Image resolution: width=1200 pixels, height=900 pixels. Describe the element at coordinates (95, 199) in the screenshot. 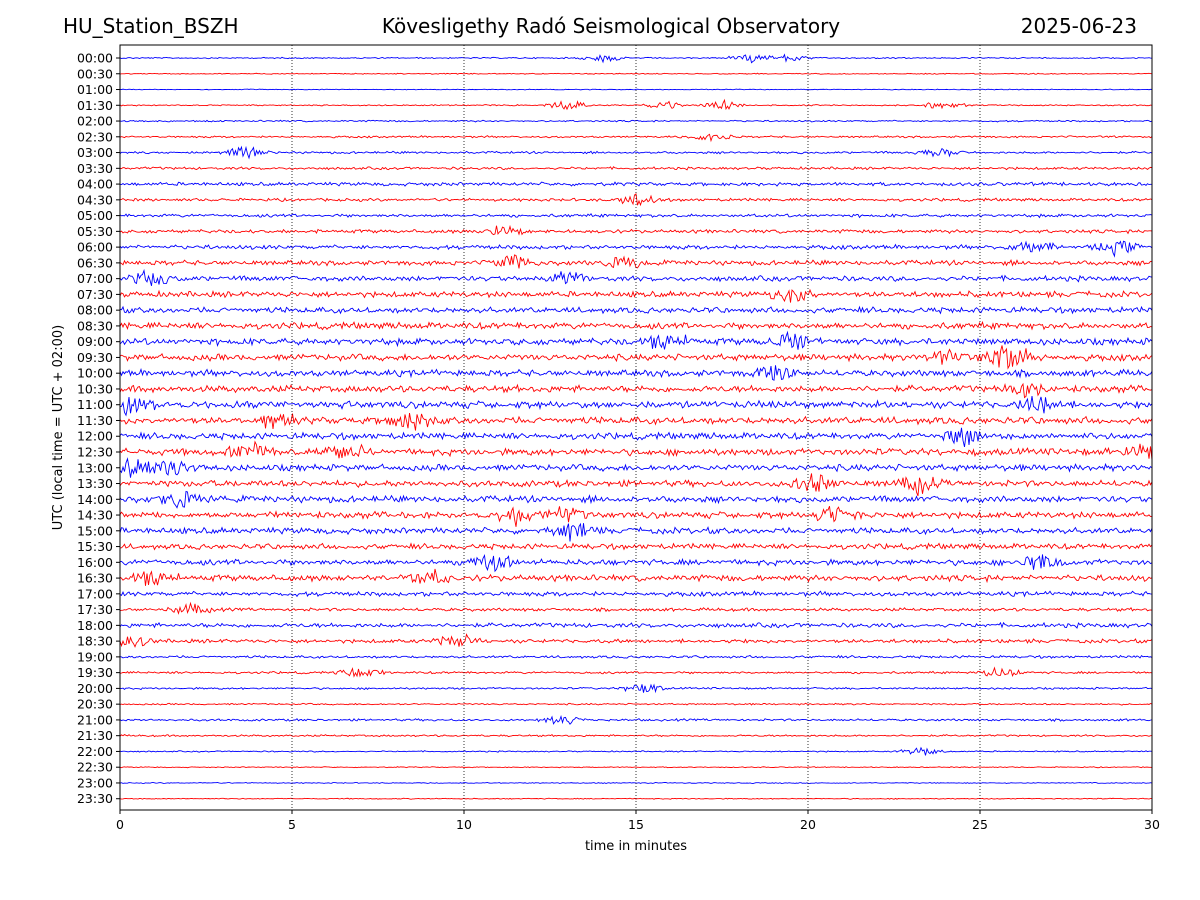

I see `y-tick-label: 04:30` at that location.